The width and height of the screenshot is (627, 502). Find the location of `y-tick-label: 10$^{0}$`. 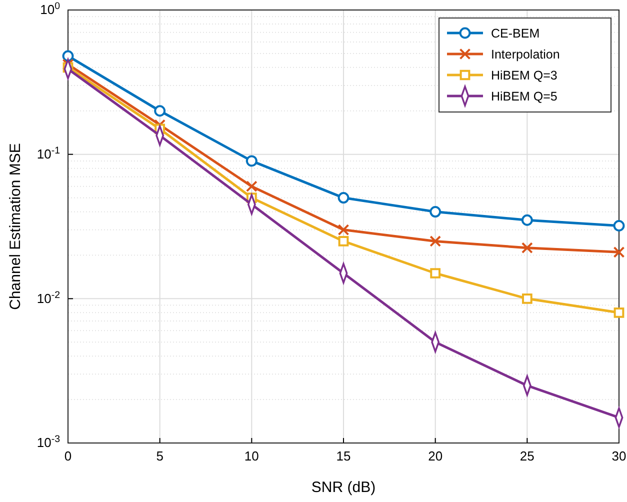

y-tick-label: 10$^{0}$ is located at coordinates (50, 9).